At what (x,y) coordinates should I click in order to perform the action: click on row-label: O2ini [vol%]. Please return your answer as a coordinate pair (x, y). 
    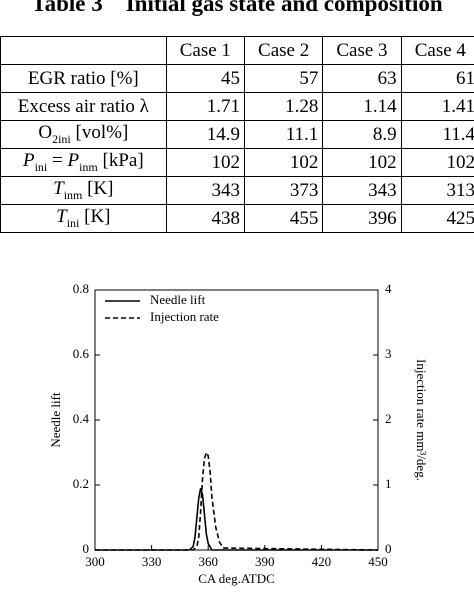
    Looking at the image, I should click on (83, 134).